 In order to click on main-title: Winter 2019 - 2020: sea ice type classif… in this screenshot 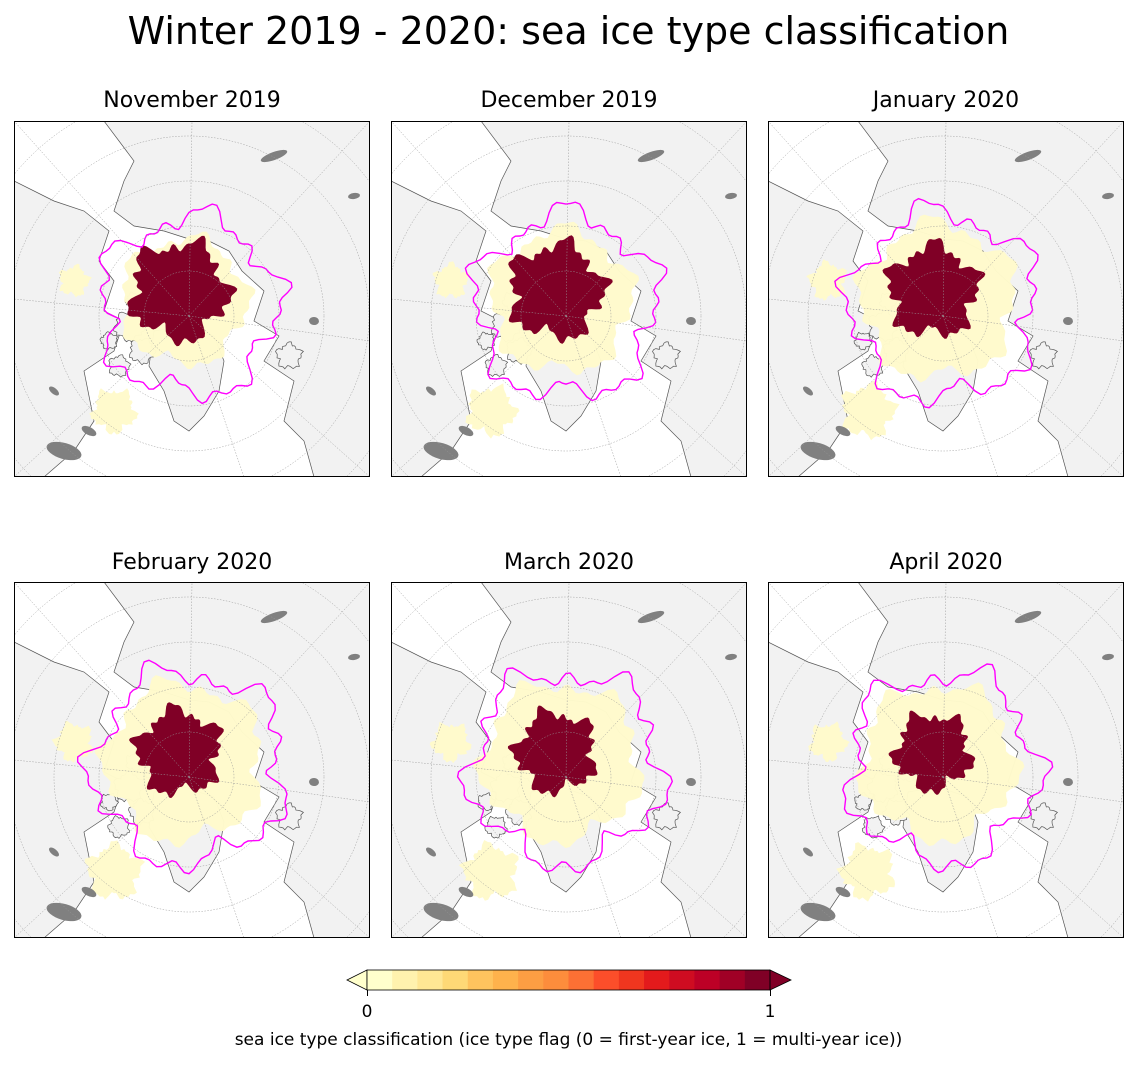, I will do `click(568, 31)`.